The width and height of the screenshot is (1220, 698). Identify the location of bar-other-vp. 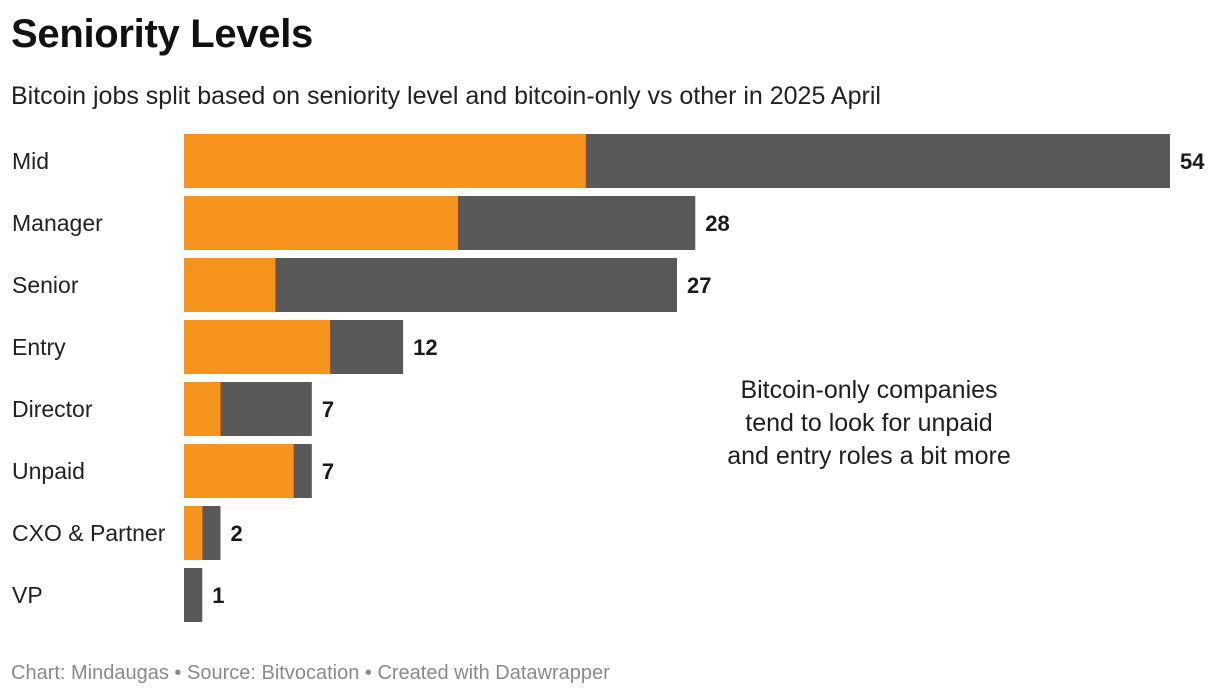
(193, 595).